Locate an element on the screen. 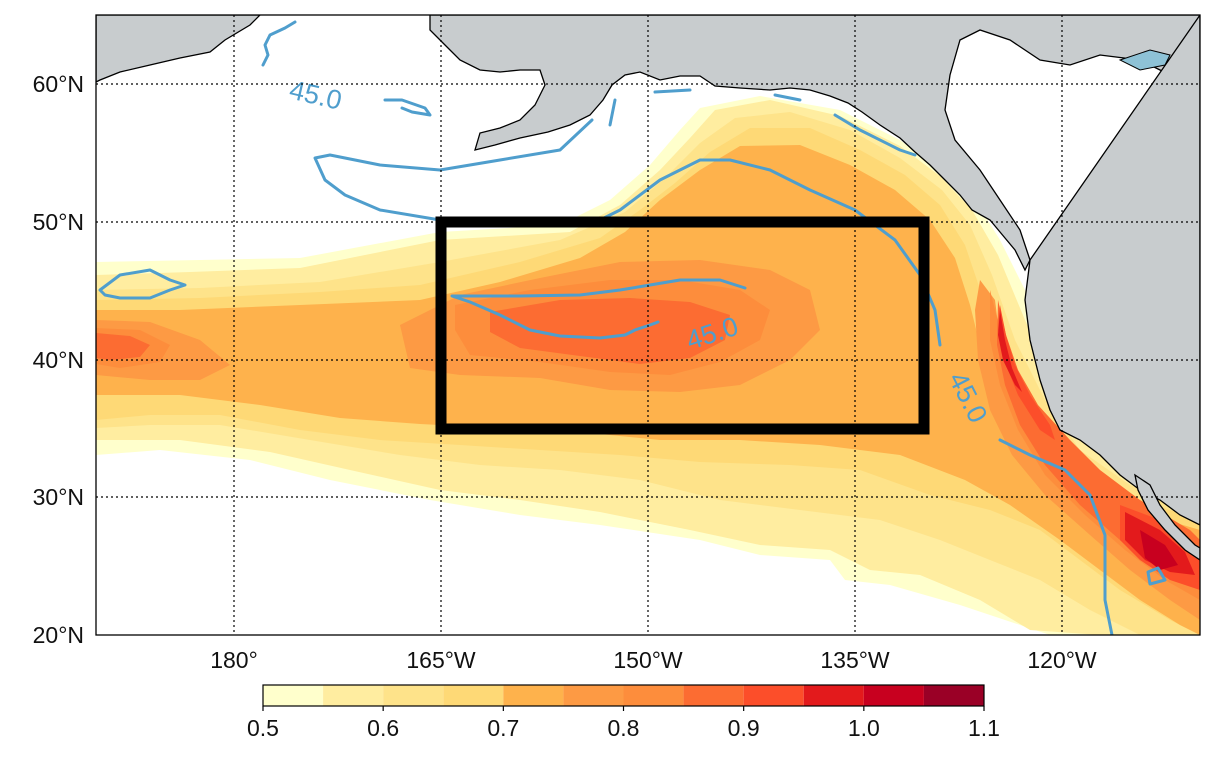 The width and height of the screenshot is (1215, 762). siberia-land is located at coordinates (178, 49).